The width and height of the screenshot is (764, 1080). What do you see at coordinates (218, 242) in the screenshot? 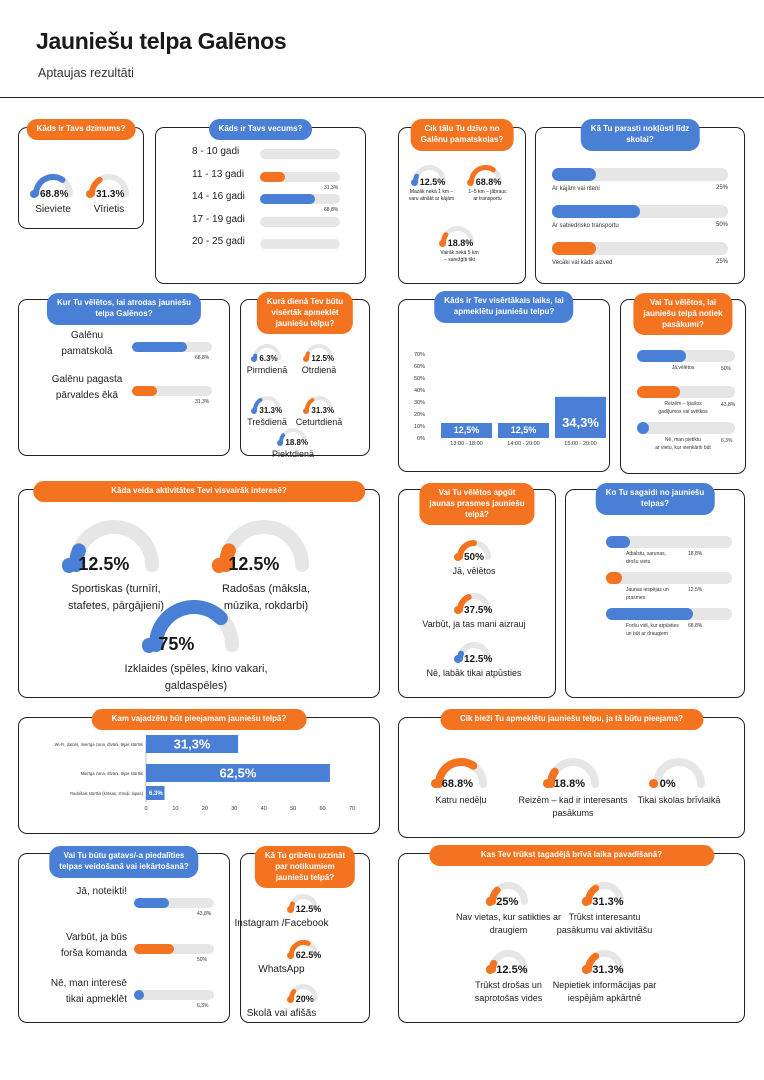
I see `age-label: 20 - 25 gadi` at bounding box center [218, 242].